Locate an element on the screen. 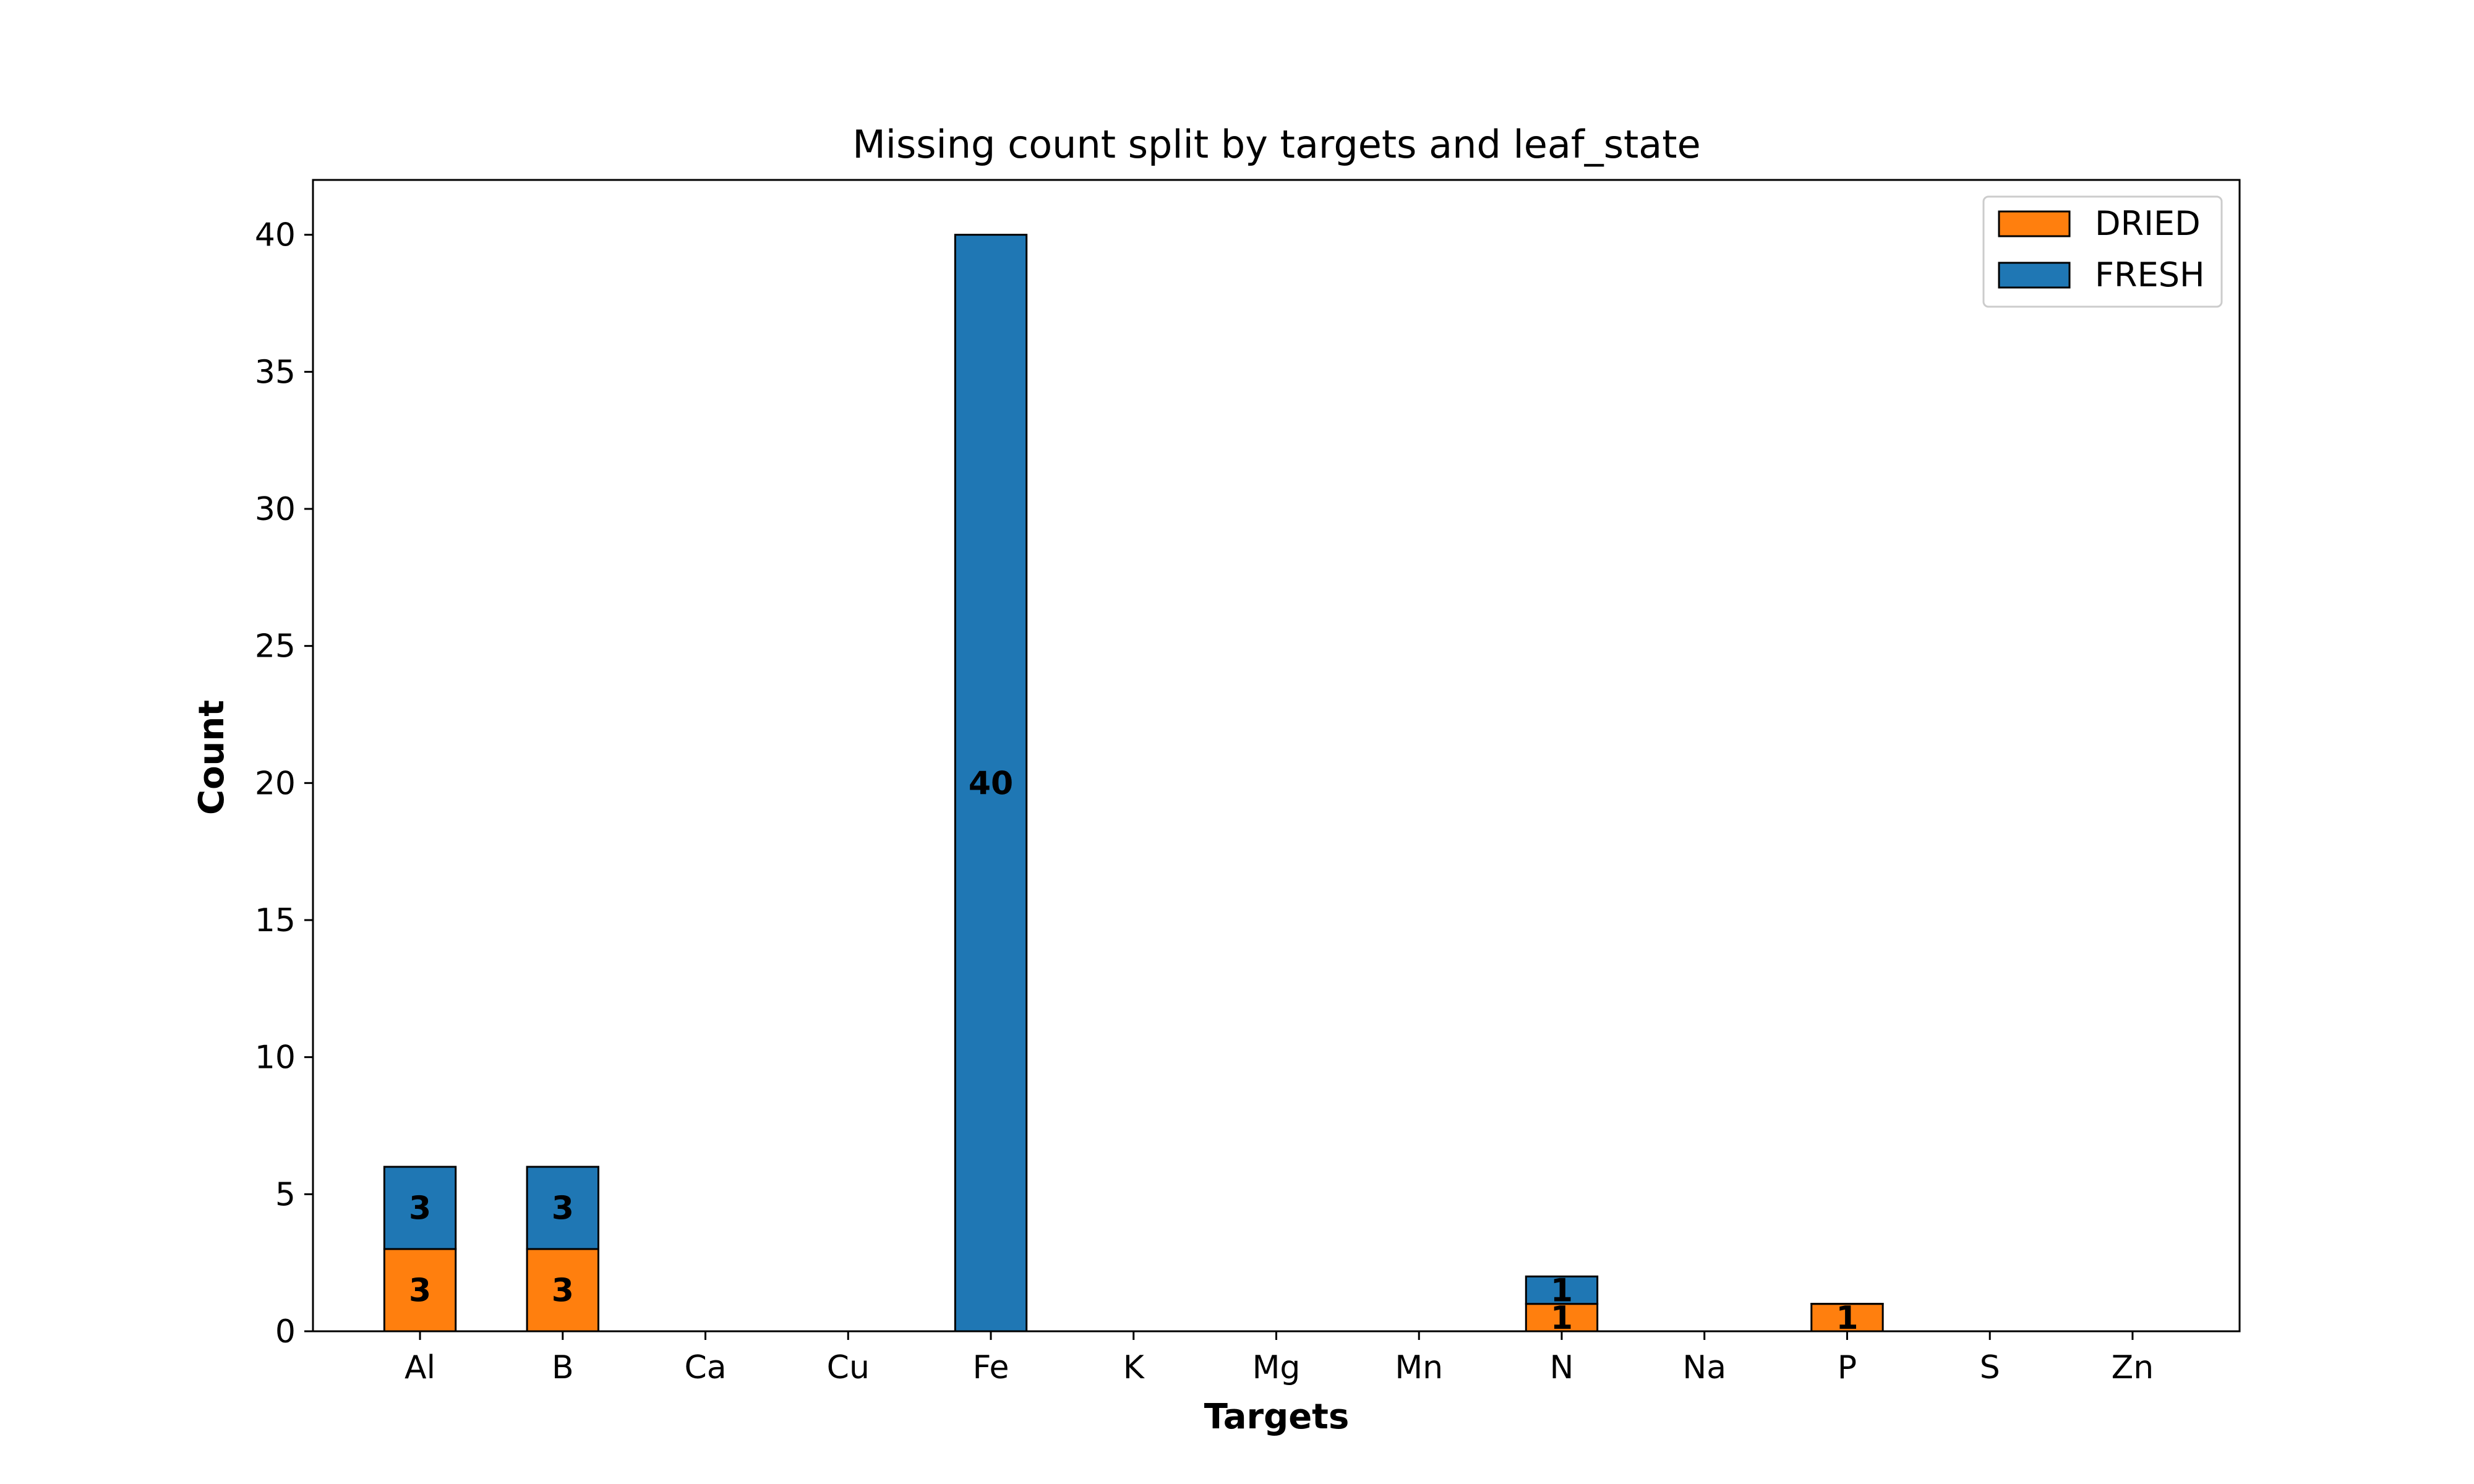 The image size is (2474, 1484). x-axis: Al B Ca Cu Fe K Mg Mn N Na P S Zn is located at coordinates (1279, 1358).